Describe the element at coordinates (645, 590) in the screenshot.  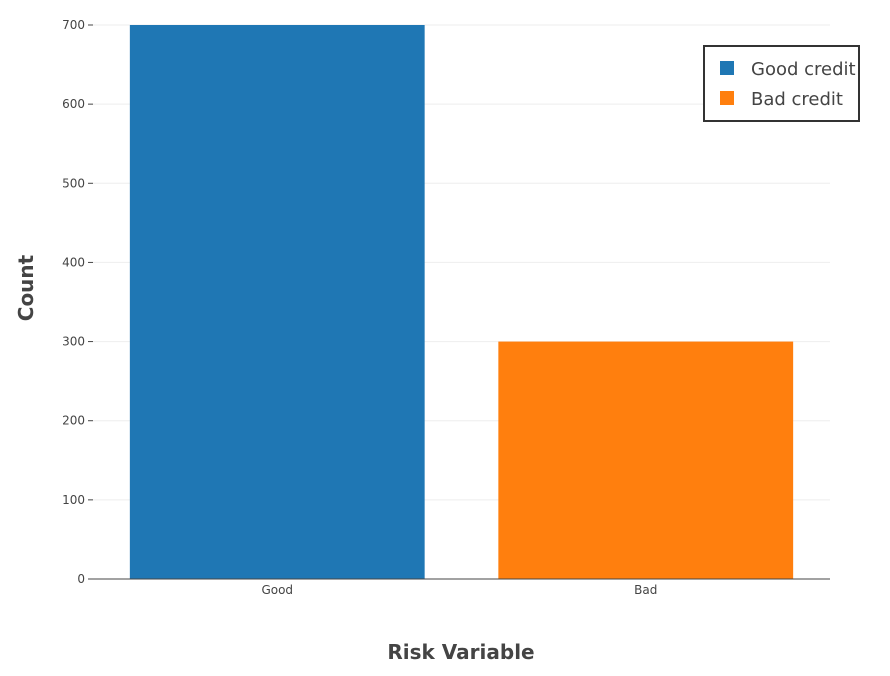
I see `x-tick-label: Bad` at that location.